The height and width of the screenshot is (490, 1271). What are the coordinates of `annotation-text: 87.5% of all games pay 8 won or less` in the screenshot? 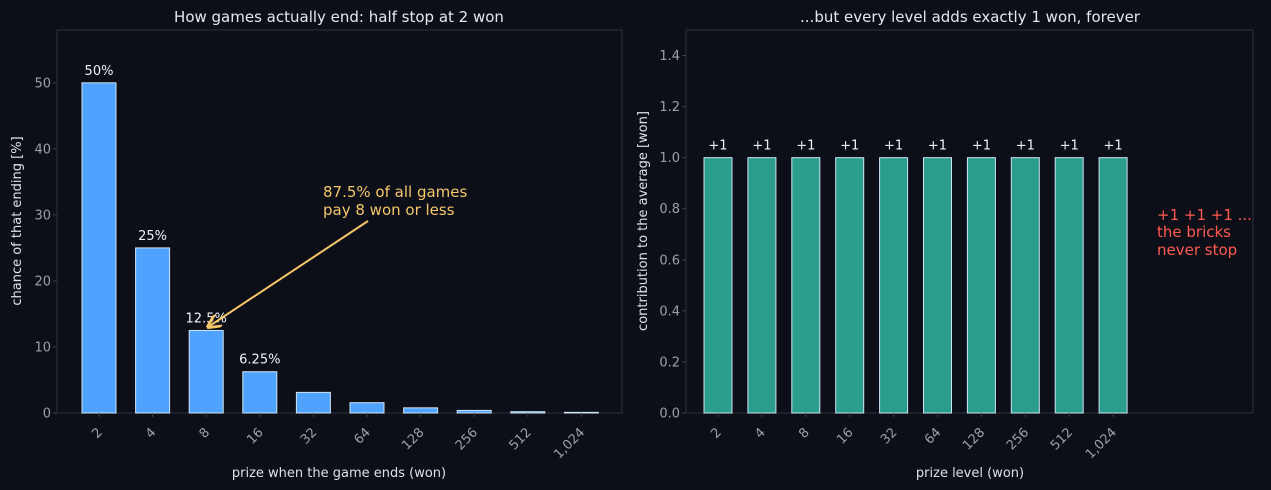 It's located at (397, 201).